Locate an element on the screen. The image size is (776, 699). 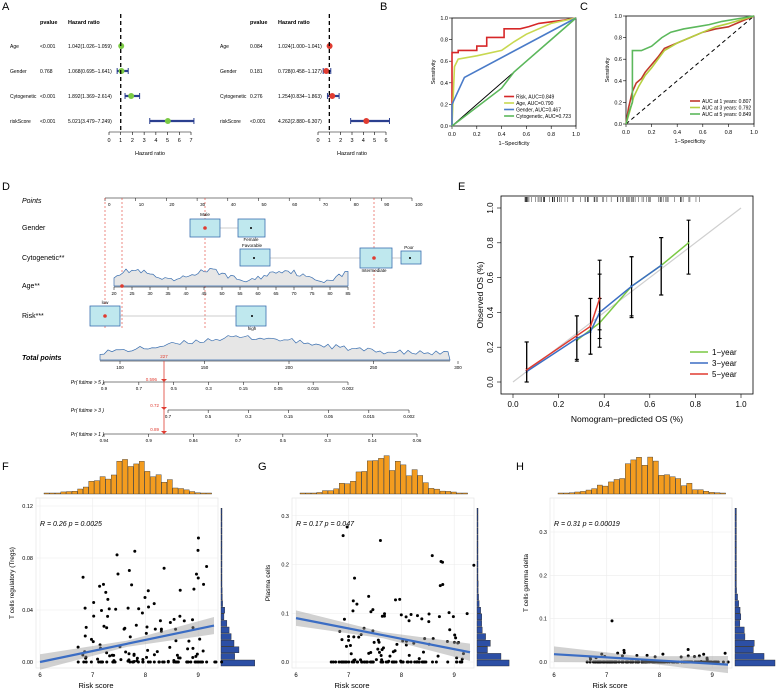
F-xtick-label: 7 is located at coordinates (93, 676).